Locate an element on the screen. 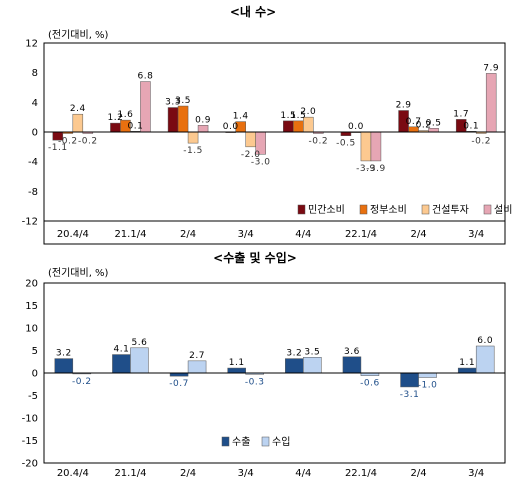 Image resolution: width=512 pixels, height=481 pixels. data-label: 1.2 is located at coordinates (116, 118).